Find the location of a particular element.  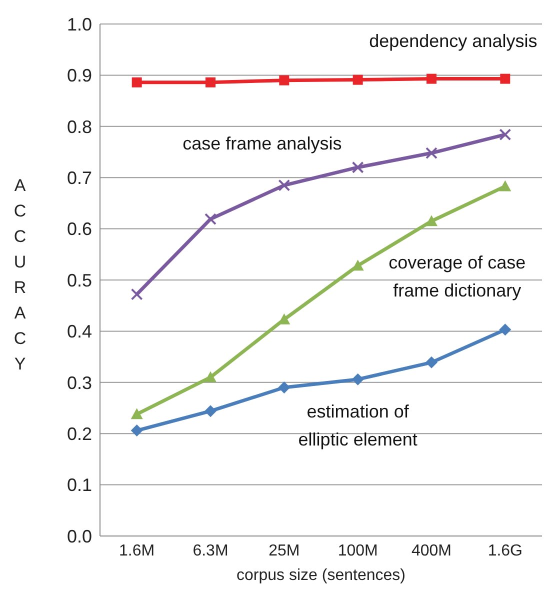

series-label: dependency analysis is located at coordinates (453, 40).